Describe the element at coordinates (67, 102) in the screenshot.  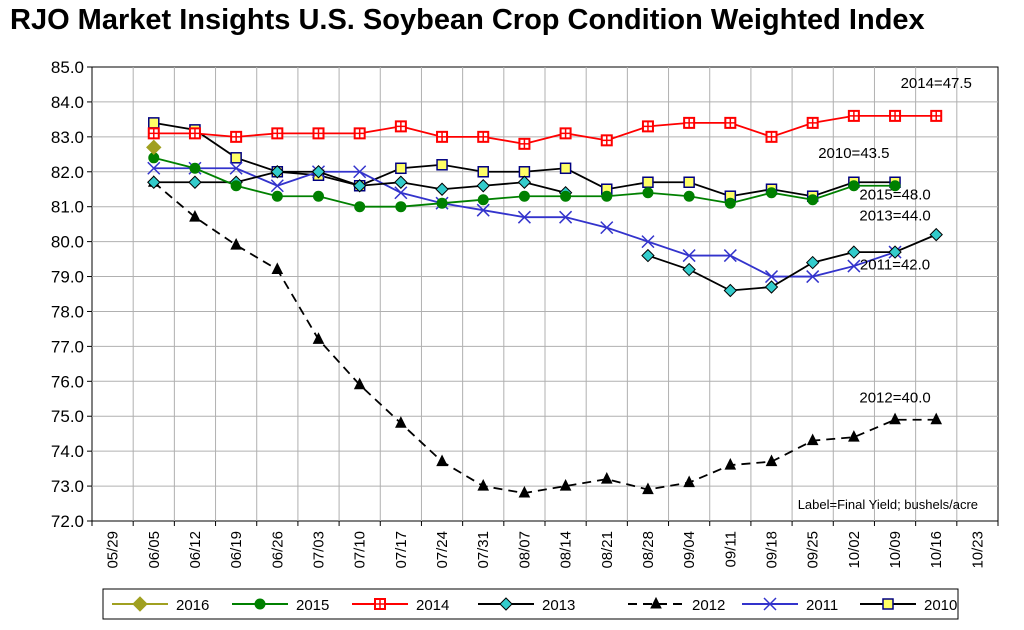
I see `y-tick-label: 84.0` at that location.